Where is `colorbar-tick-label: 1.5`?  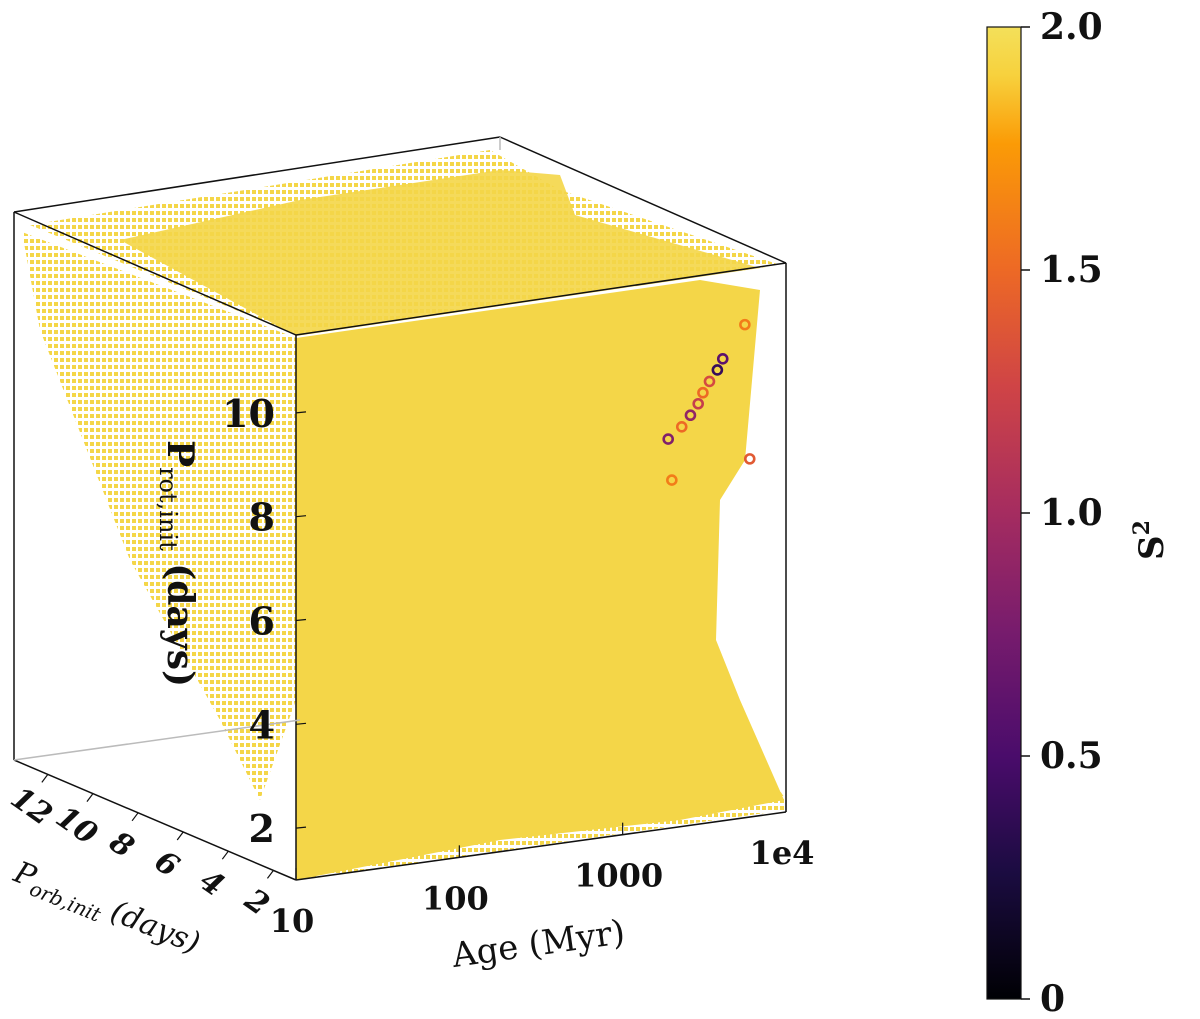 colorbar-tick-label: 1.5 is located at coordinates (1071, 270).